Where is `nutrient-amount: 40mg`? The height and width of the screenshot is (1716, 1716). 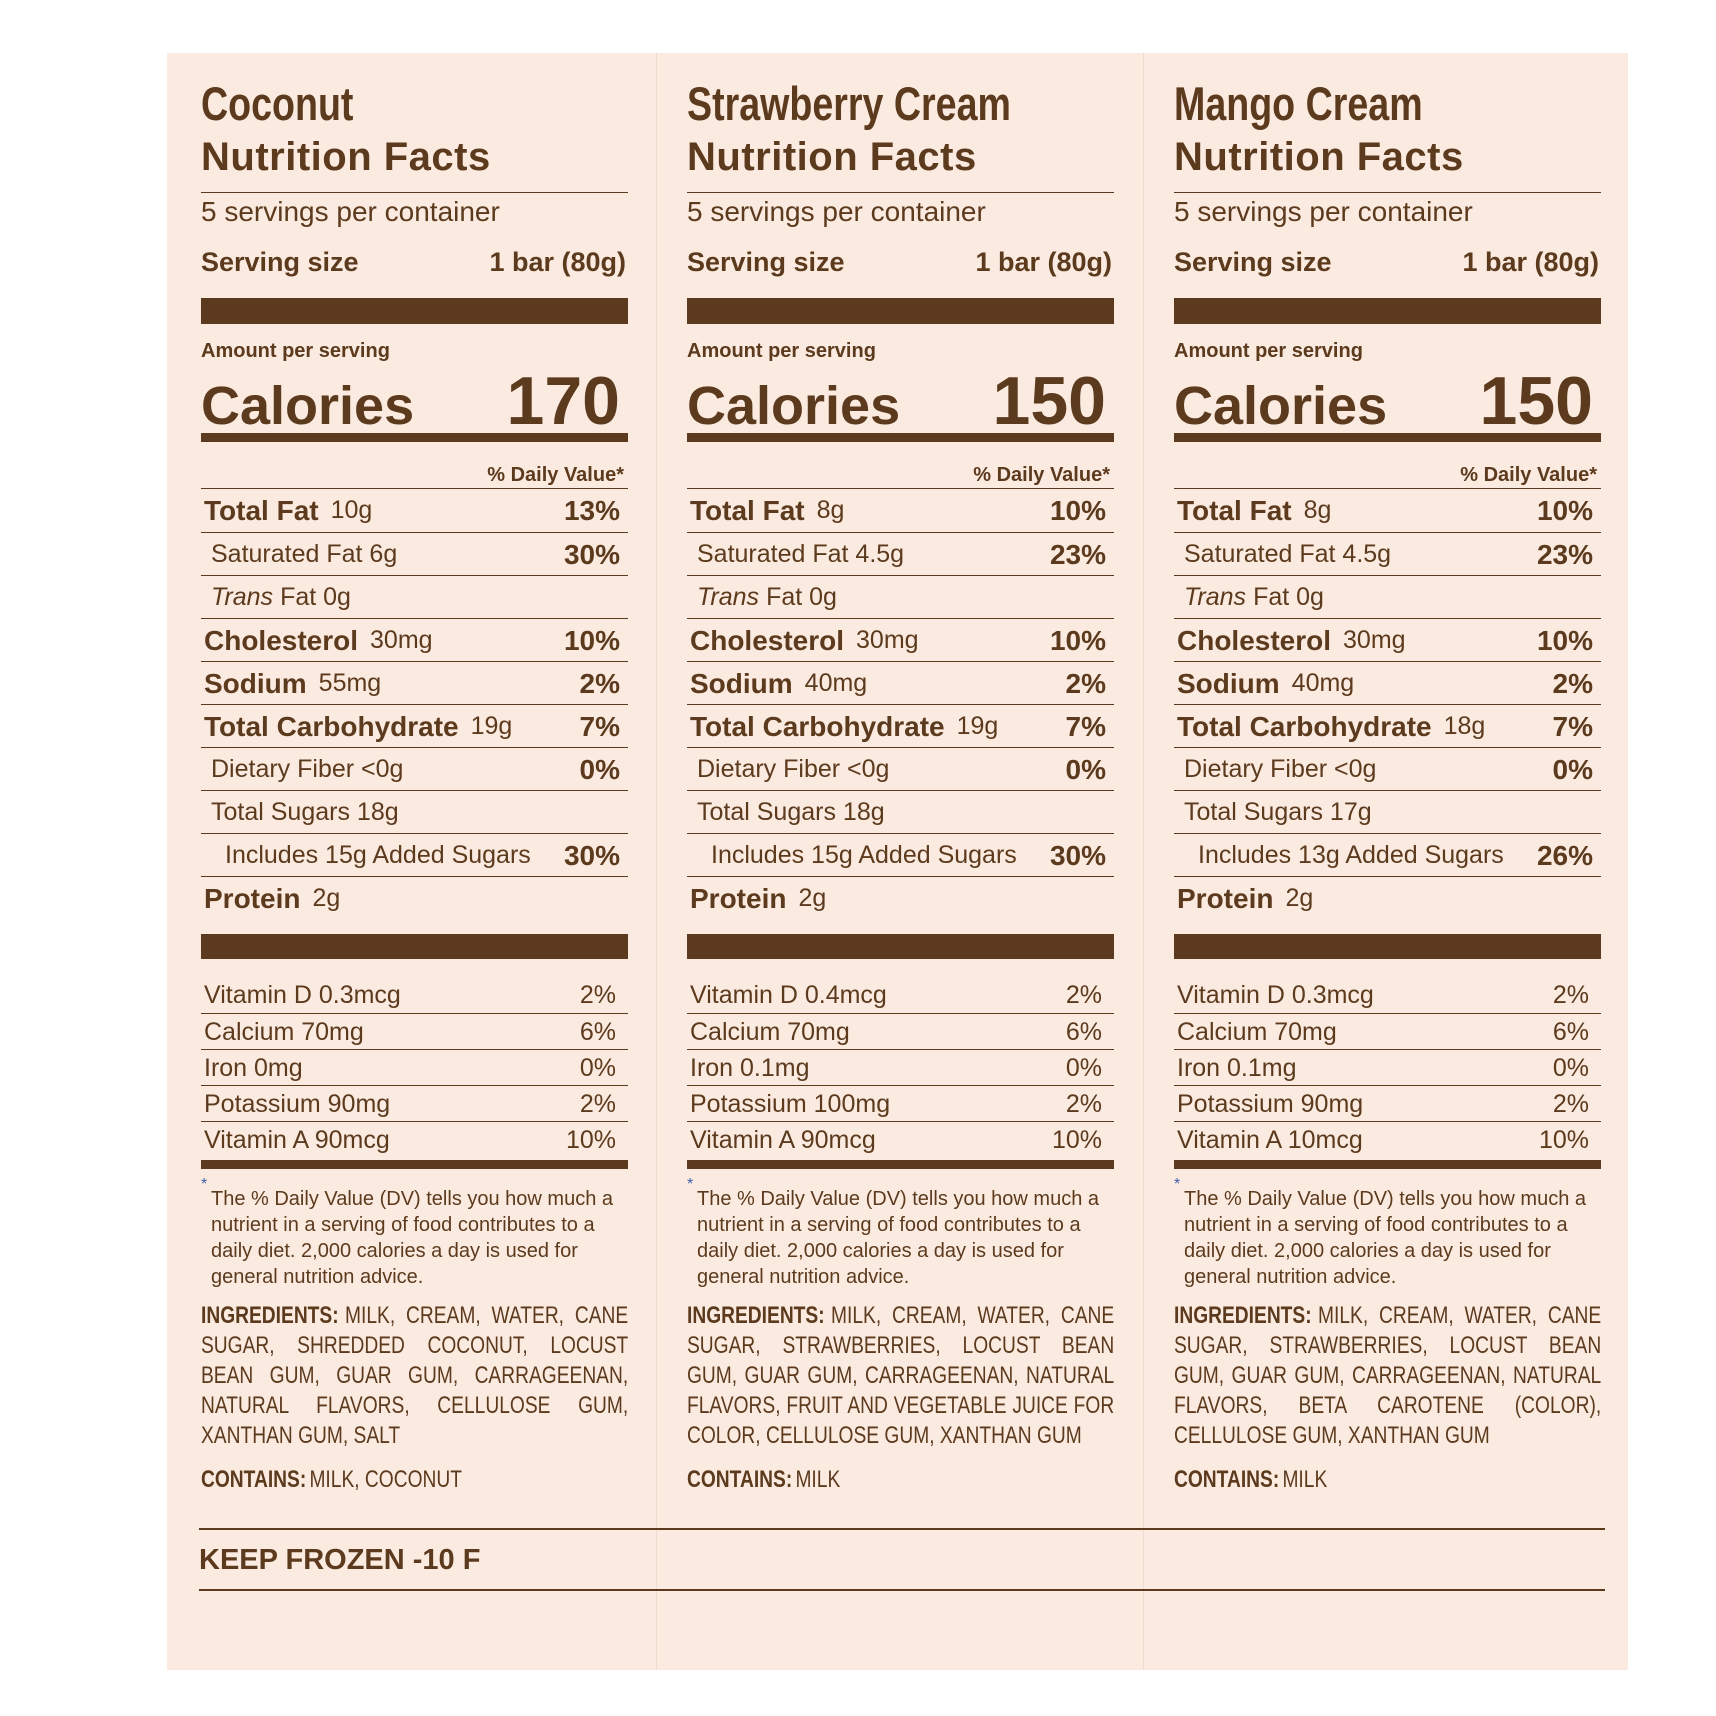 nutrient-amount: 40mg is located at coordinates (836, 683).